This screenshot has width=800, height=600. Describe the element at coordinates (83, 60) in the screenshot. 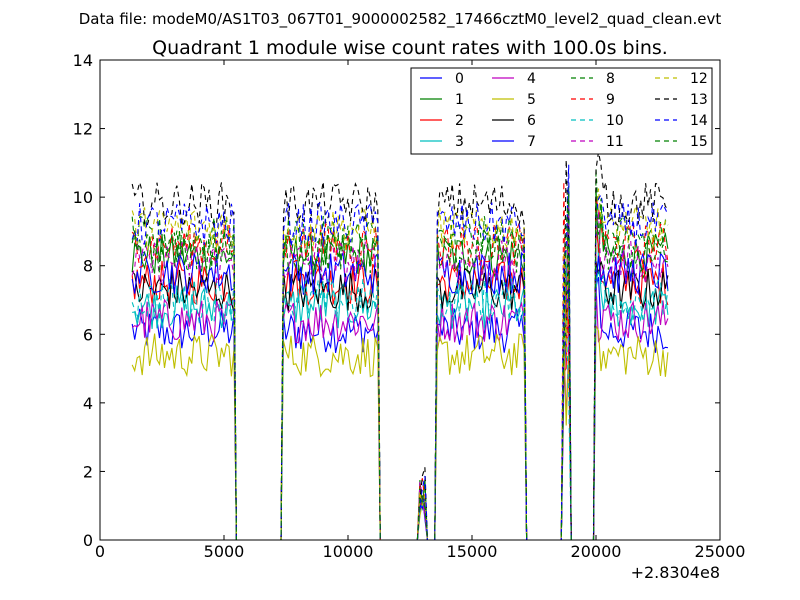

I see `y-tick-label: 14` at that location.